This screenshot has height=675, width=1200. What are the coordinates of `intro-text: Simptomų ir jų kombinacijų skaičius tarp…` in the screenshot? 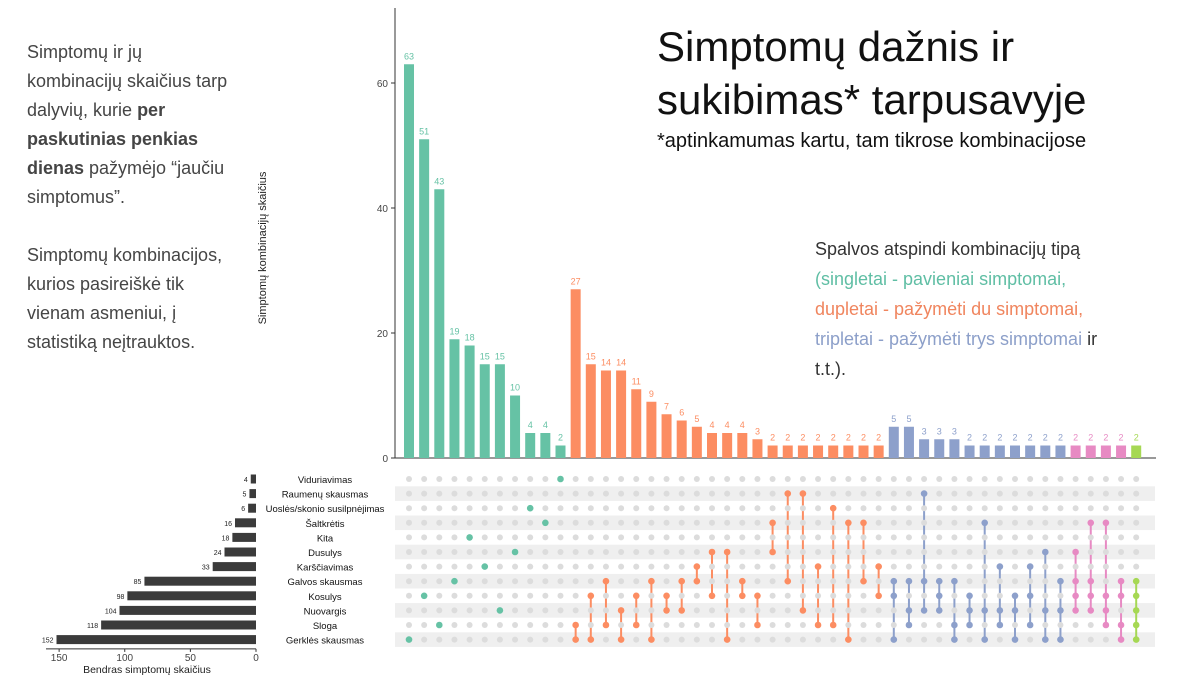 It's located at (129, 212).